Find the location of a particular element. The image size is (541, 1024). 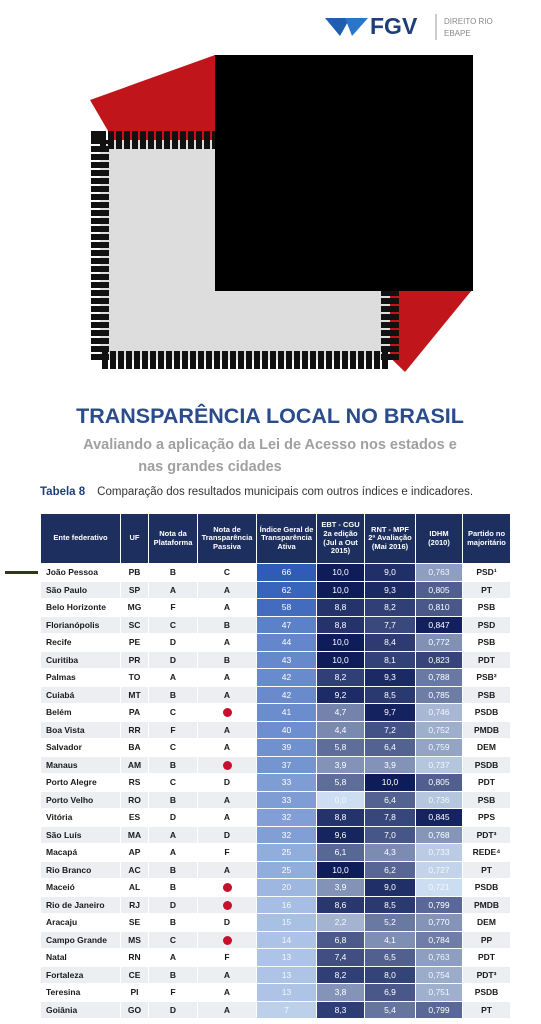

table-cell: 0,810 is located at coordinates (439, 607).